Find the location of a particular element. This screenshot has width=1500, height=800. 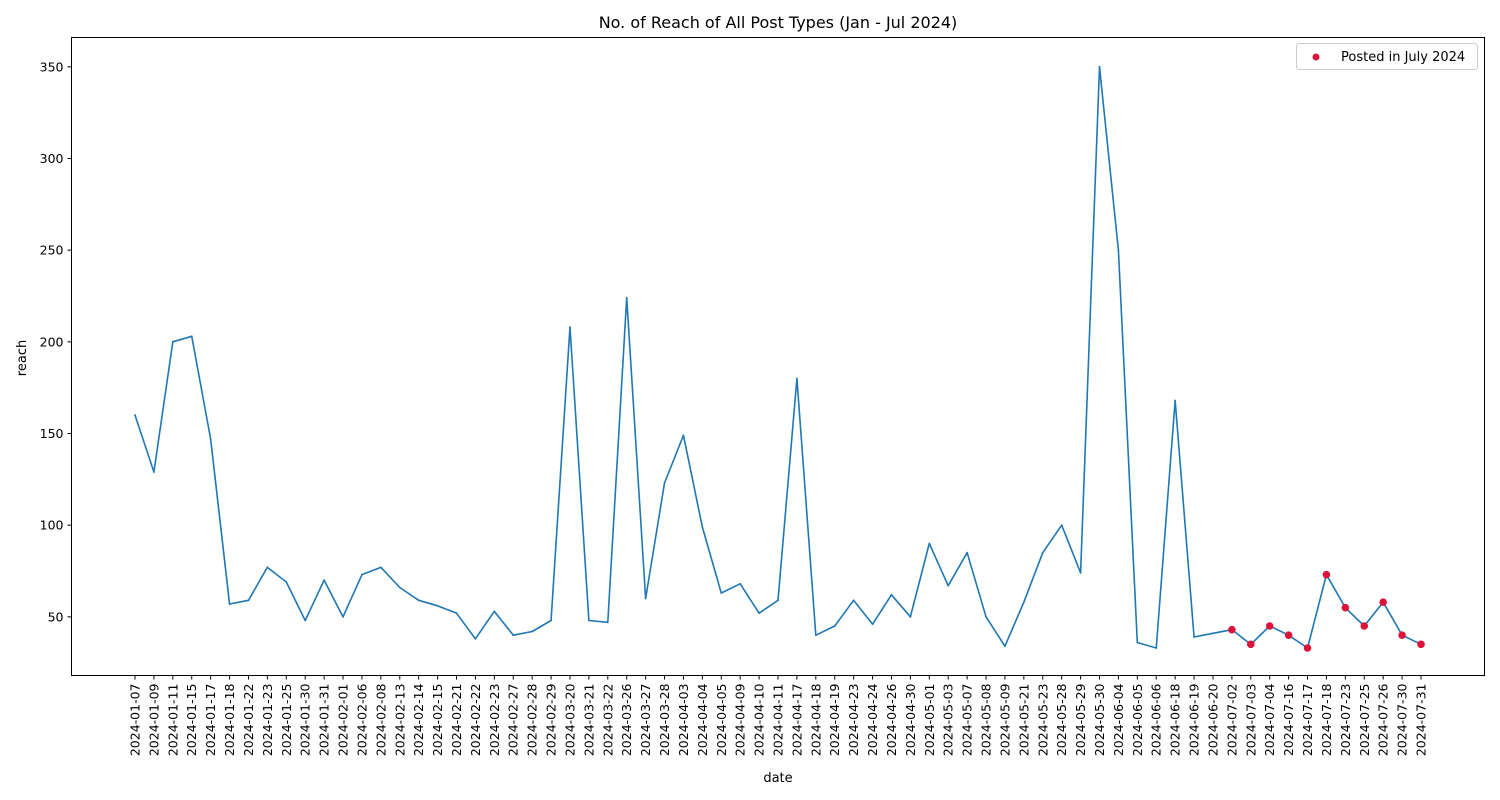

x-tick-label: 2024-04-11 is located at coordinates (778, 720).